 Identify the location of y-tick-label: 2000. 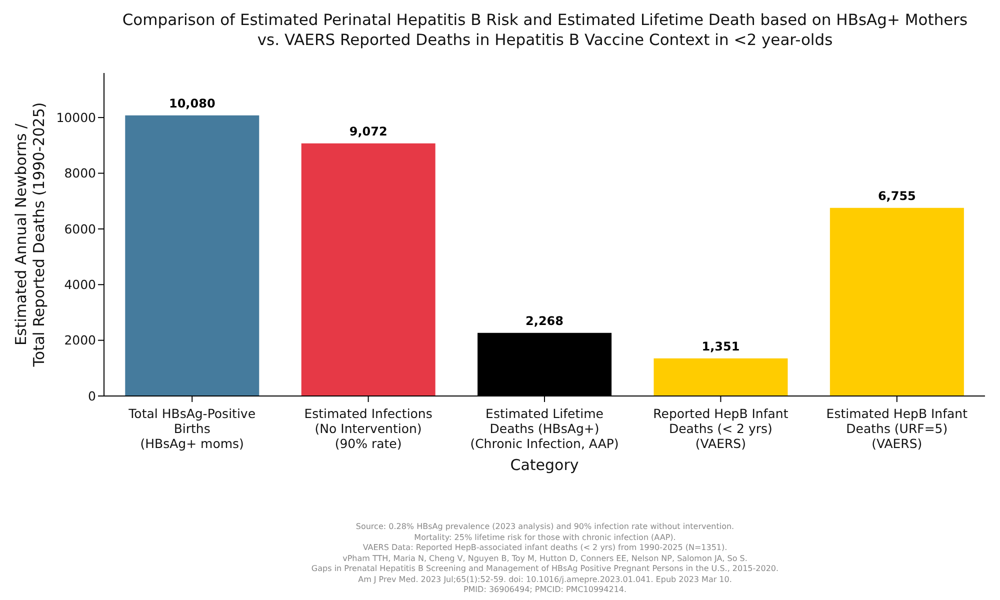
(80, 340).